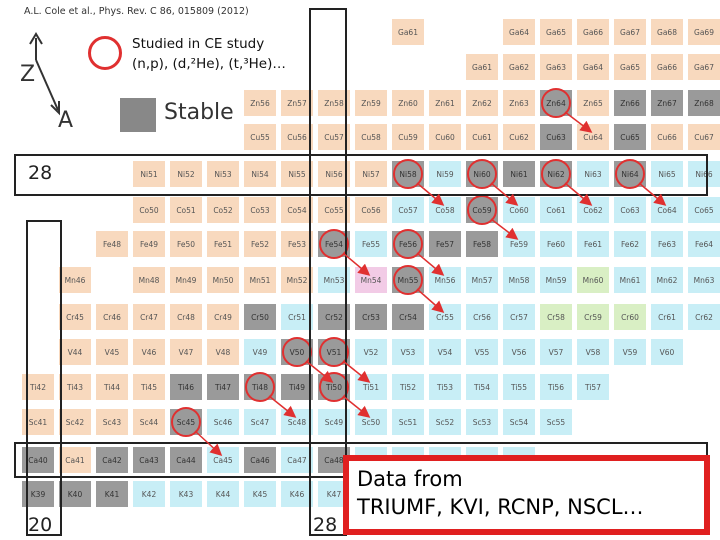 The width and height of the screenshot is (720, 540). I want to click on nuclide-cell: Ti55, so click(519, 387).